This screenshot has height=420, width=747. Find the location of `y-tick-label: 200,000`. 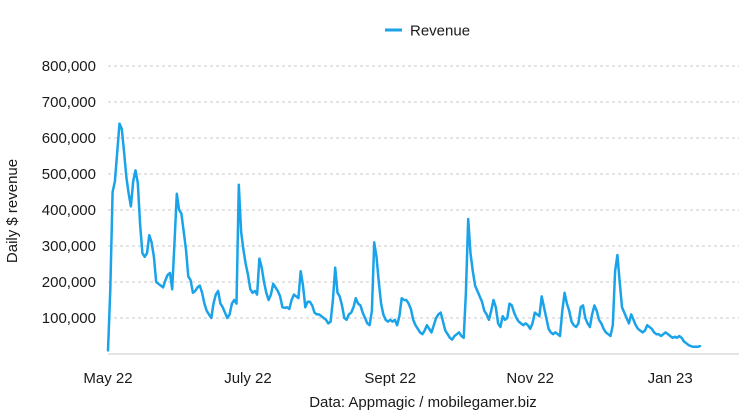

y-tick-label: 200,000 is located at coordinates (69, 282).